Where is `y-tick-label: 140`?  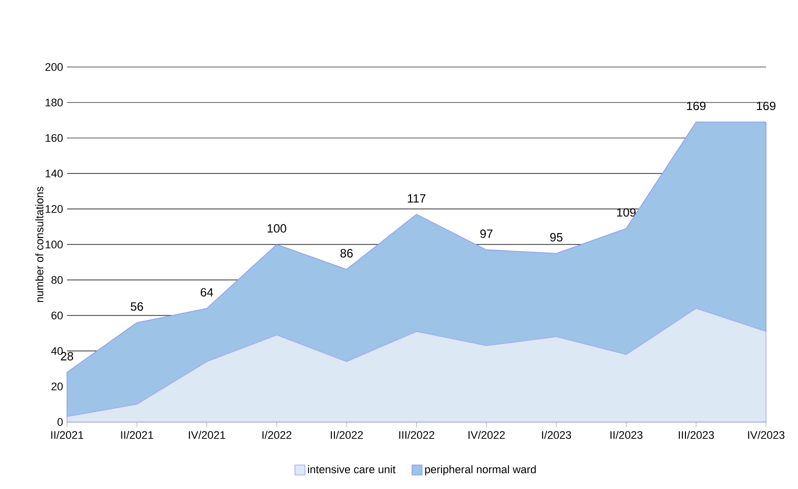 y-tick-label: 140 is located at coordinates (54, 174).